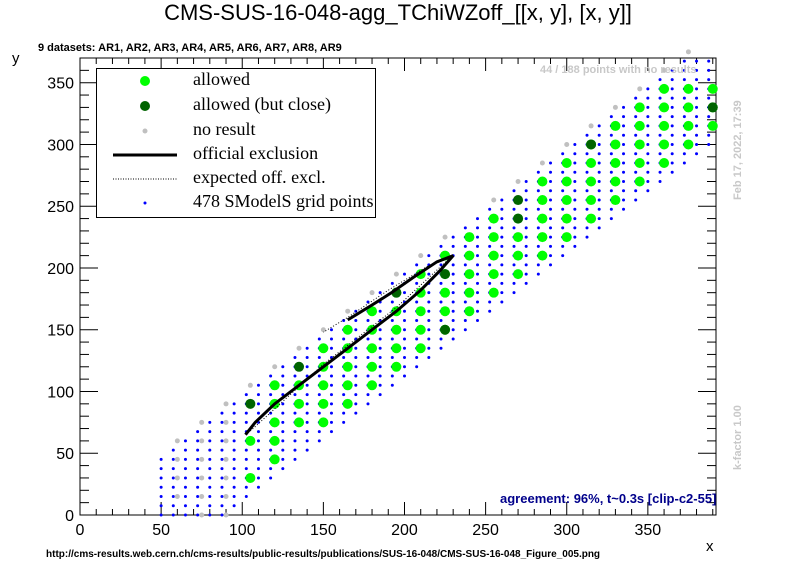 The image size is (796, 572). Describe the element at coordinates (236, 106) in the screenshot. I see `legend-item-close: allowed (but close)` at that location.